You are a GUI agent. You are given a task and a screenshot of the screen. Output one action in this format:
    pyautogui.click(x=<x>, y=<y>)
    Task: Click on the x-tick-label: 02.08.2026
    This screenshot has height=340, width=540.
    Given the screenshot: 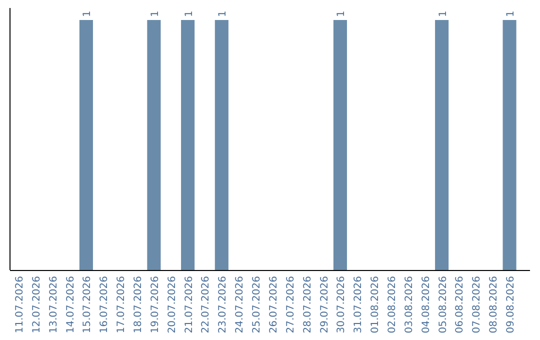 What is the action you would take?
    pyautogui.click(x=392, y=305)
    